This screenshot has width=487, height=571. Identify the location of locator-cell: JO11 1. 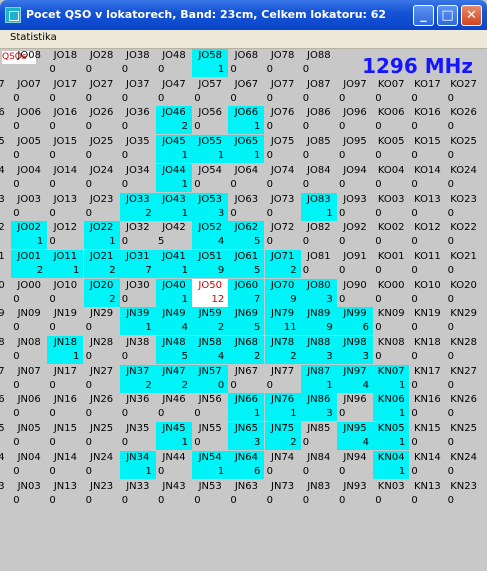
(65, 263).